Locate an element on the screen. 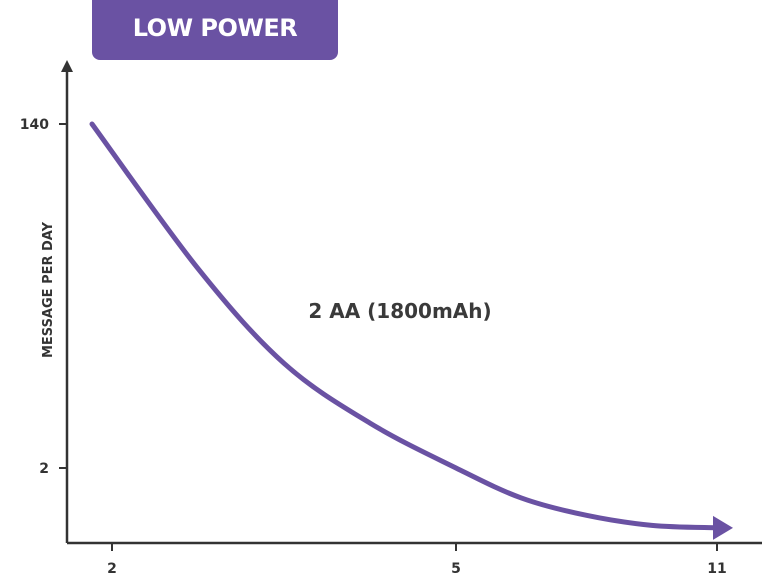 This screenshot has height=577, width=764. title-badge: LOW POWER is located at coordinates (215, 30).